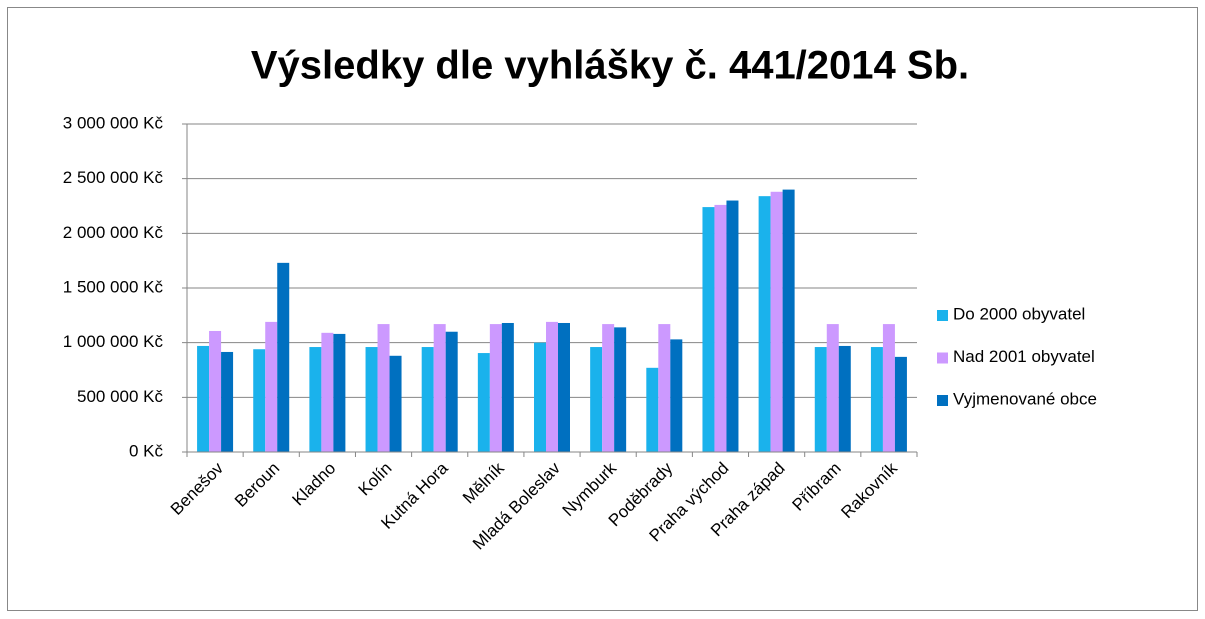 The image size is (1205, 619). I want to click on legend-label: Do 2000 obyvatel, so click(1019, 313).